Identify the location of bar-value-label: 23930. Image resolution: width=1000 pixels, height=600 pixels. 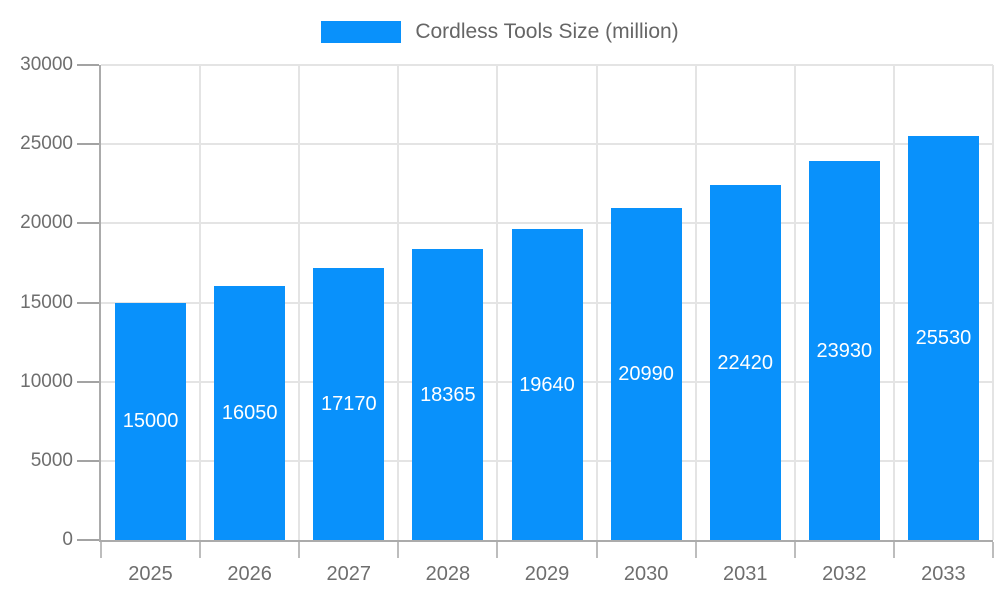
(844, 350).